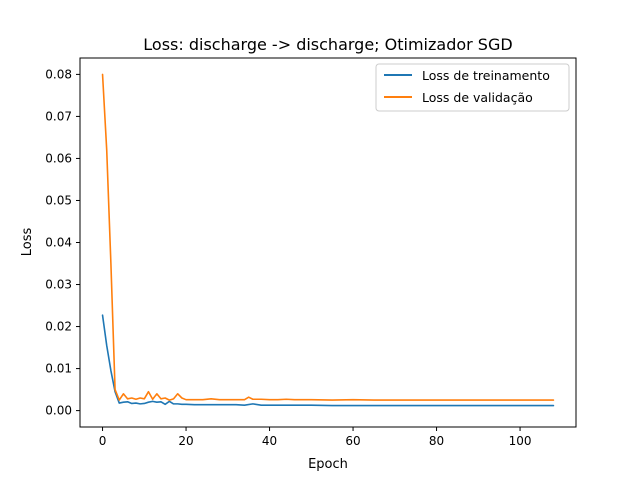  What do you see at coordinates (103, 441) in the screenshot?
I see `x-tick-label: 0` at bounding box center [103, 441].